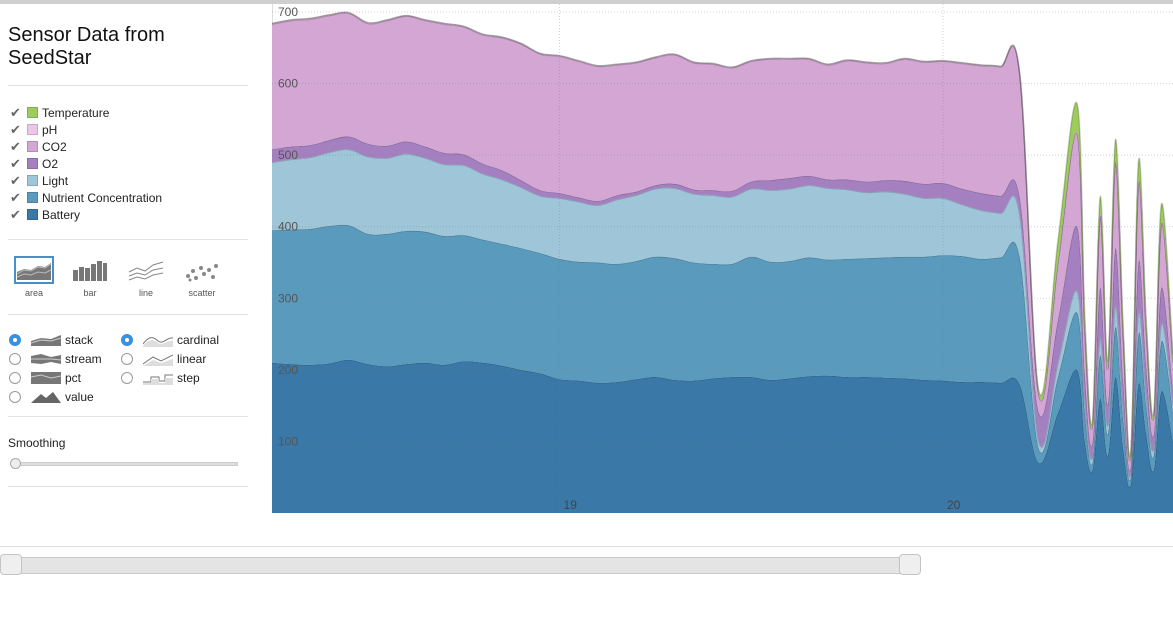 Image resolution: width=1173 pixels, height=637 pixels. I want to click on pct-icon, so click(46, 378).